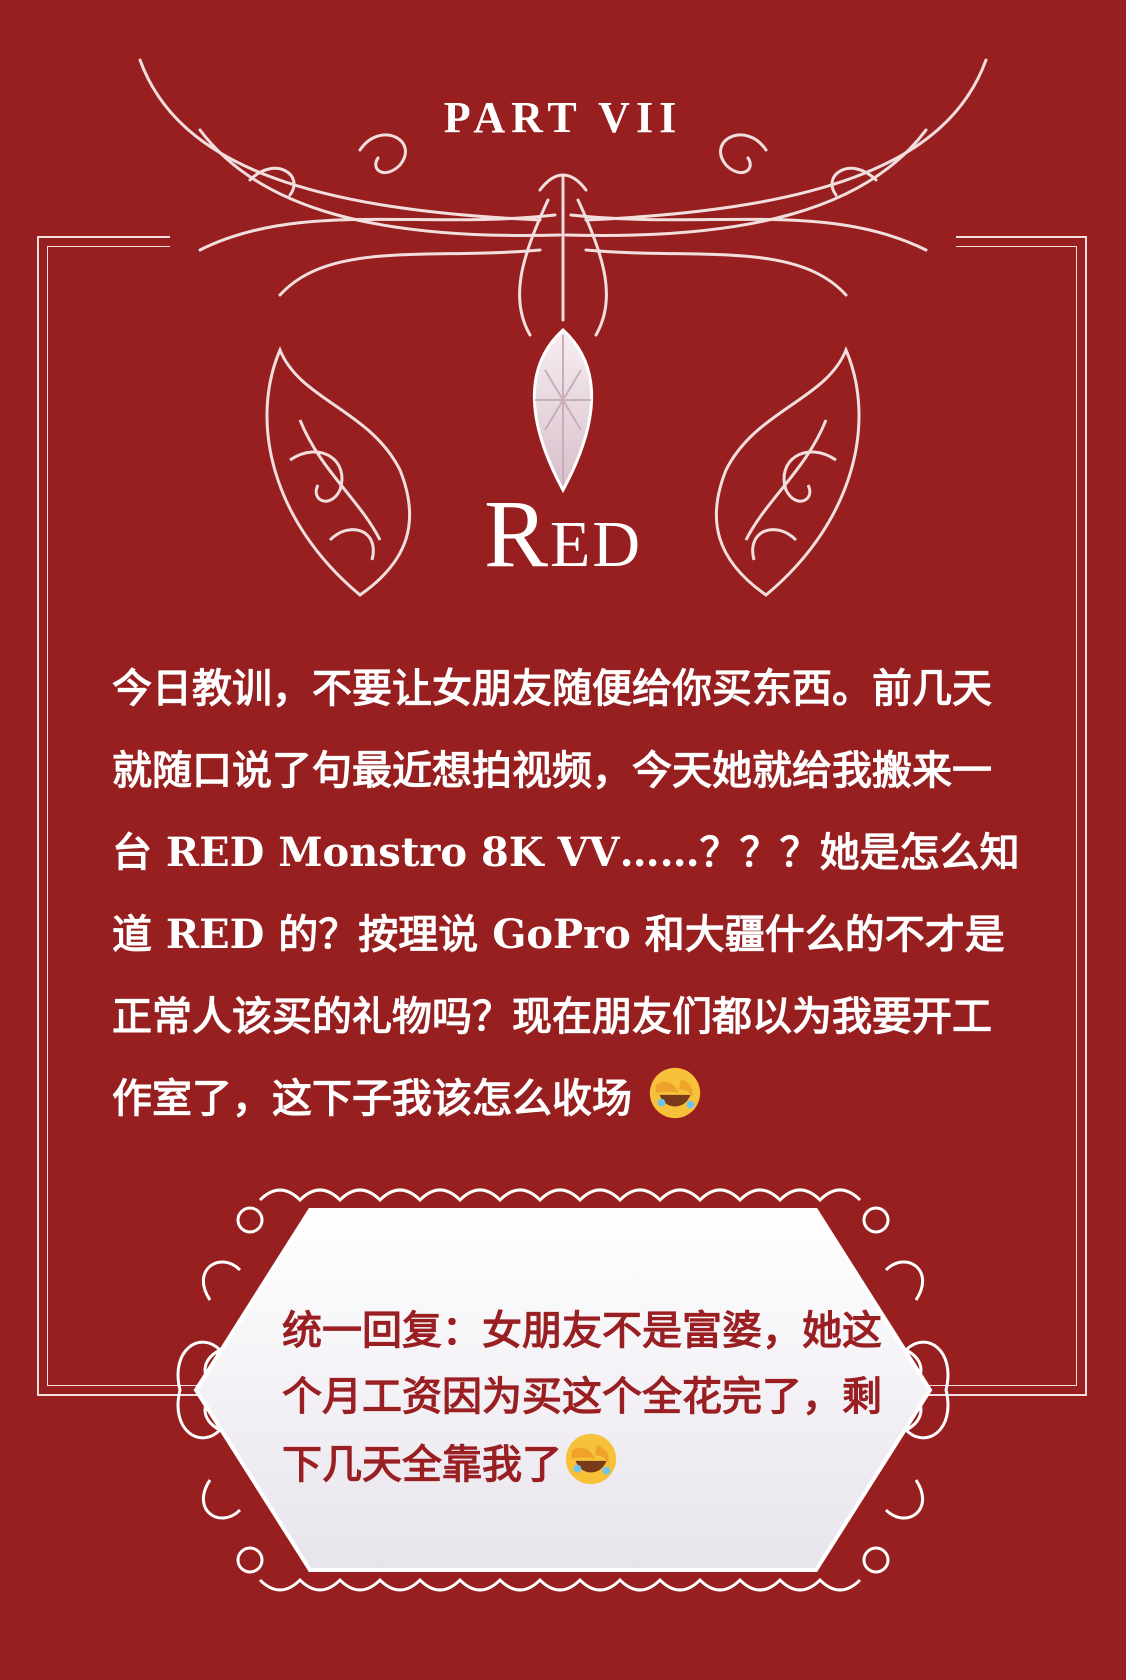 The width and height of the screenshot is (1126, 1680). What do you see at coordinates (596, 544) in the screenshot?
I see `red-title-rest: ED` at bounding box center [596, 544].